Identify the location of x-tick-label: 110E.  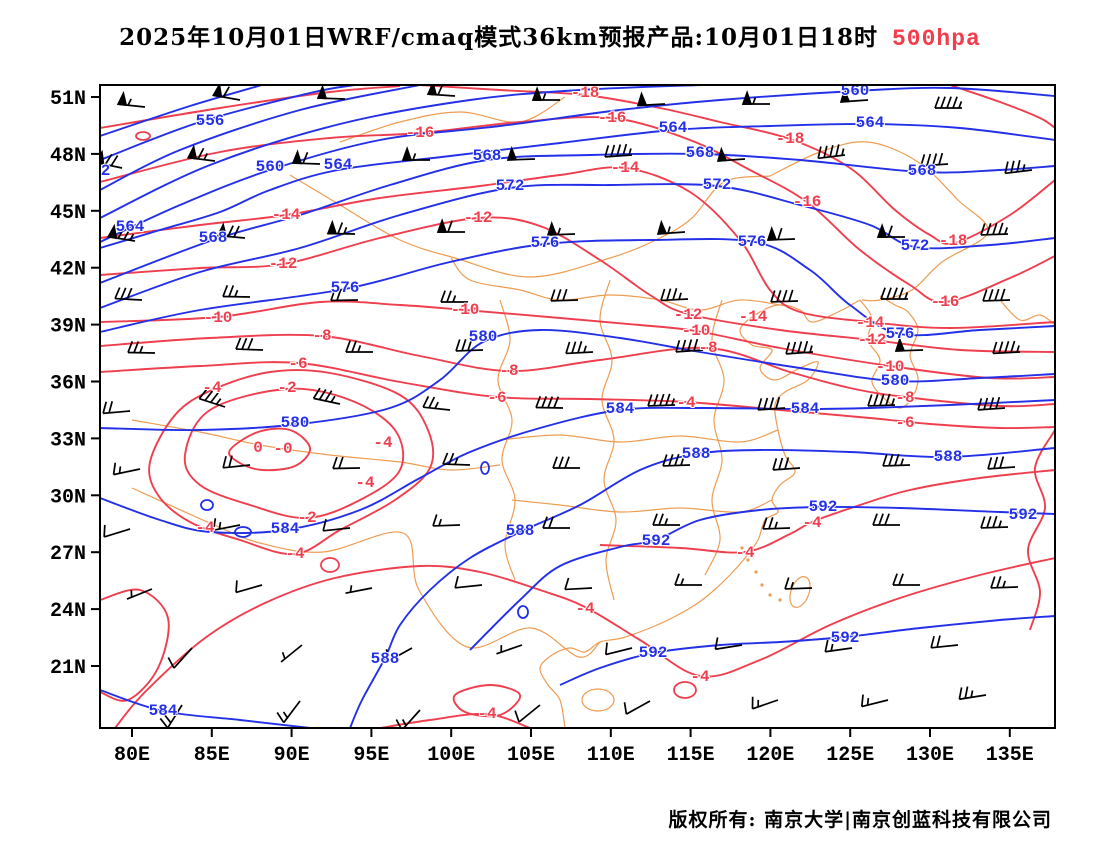
(611, 755).